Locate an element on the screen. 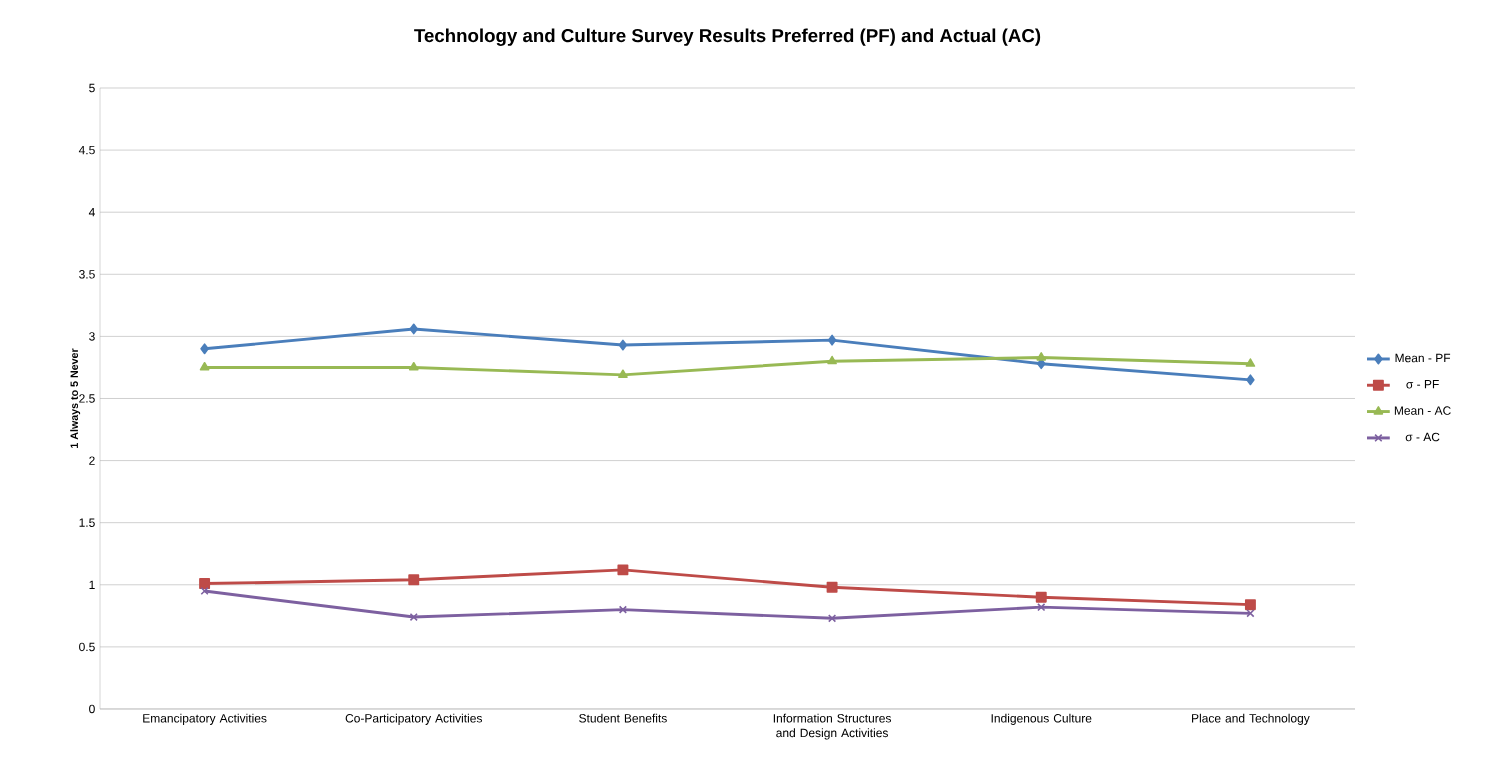 This screenshot has width=1507, height=773. y-tick-label: 4 is located at coordinates (91, 212).